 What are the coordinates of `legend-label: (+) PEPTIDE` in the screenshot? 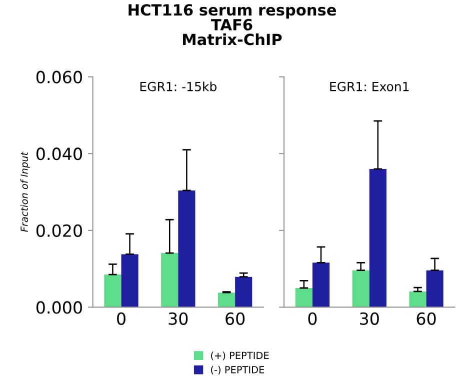 It's located at (240, 356).